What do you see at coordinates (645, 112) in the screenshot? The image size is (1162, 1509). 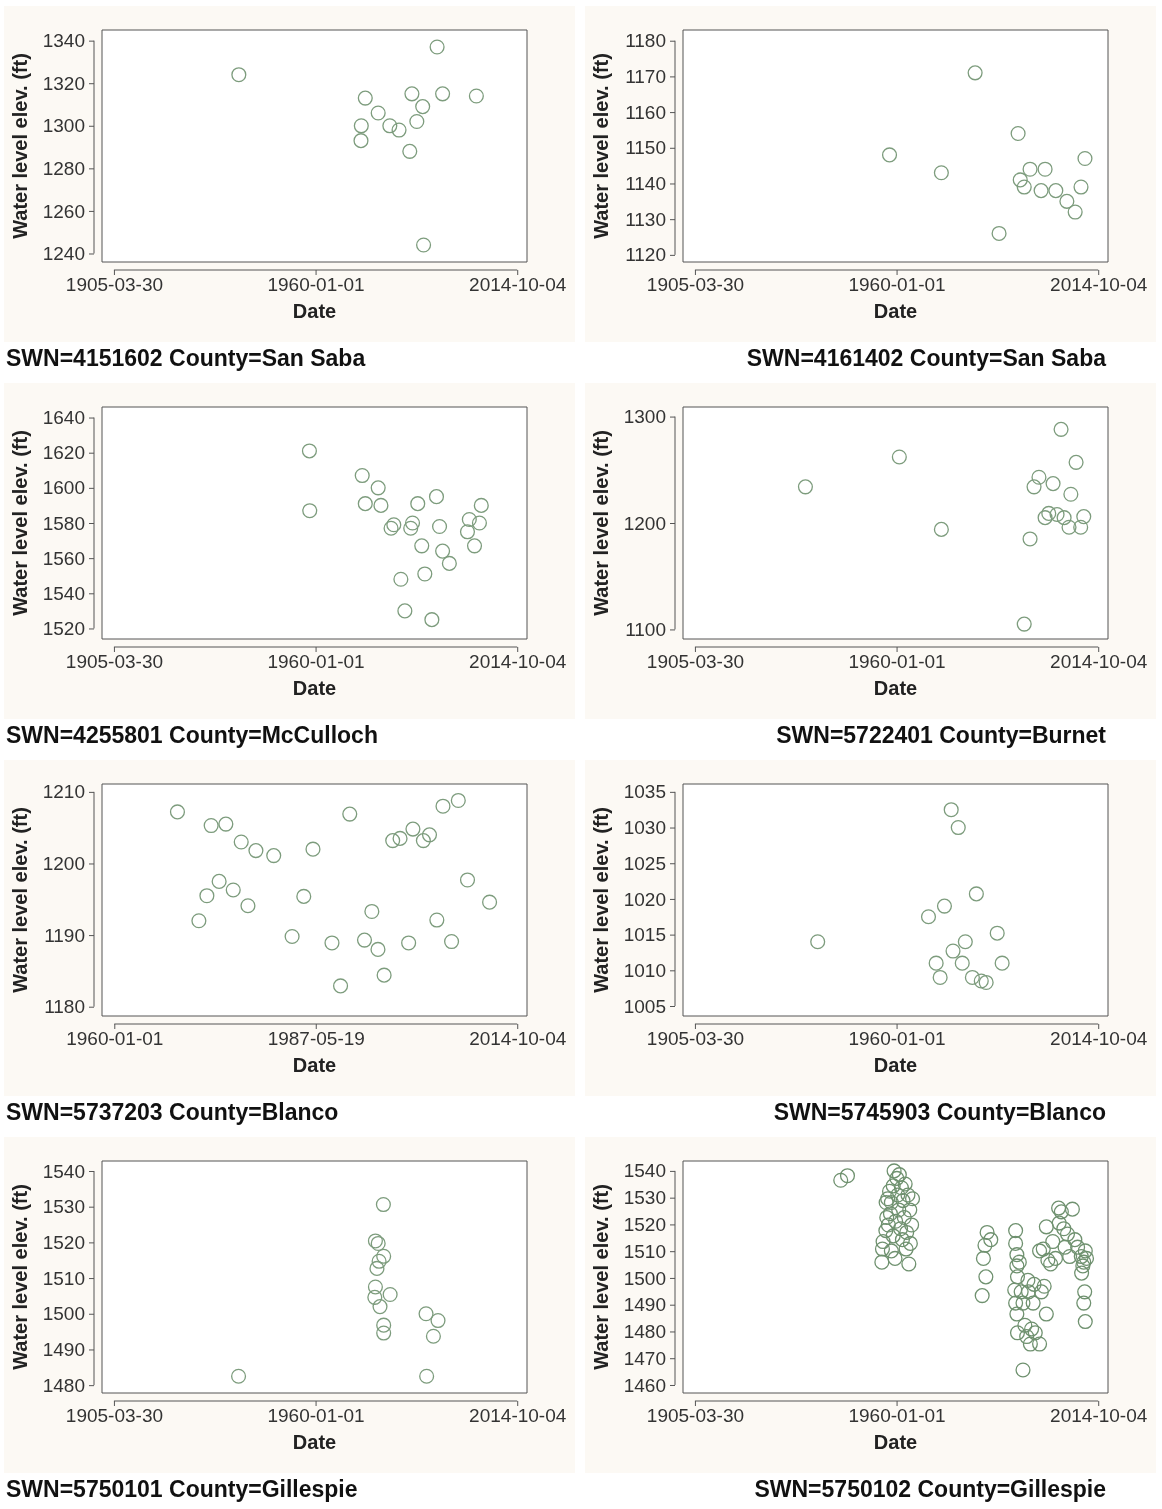 I see `y-tick-label: 1160` at bounding box center [645, 112].